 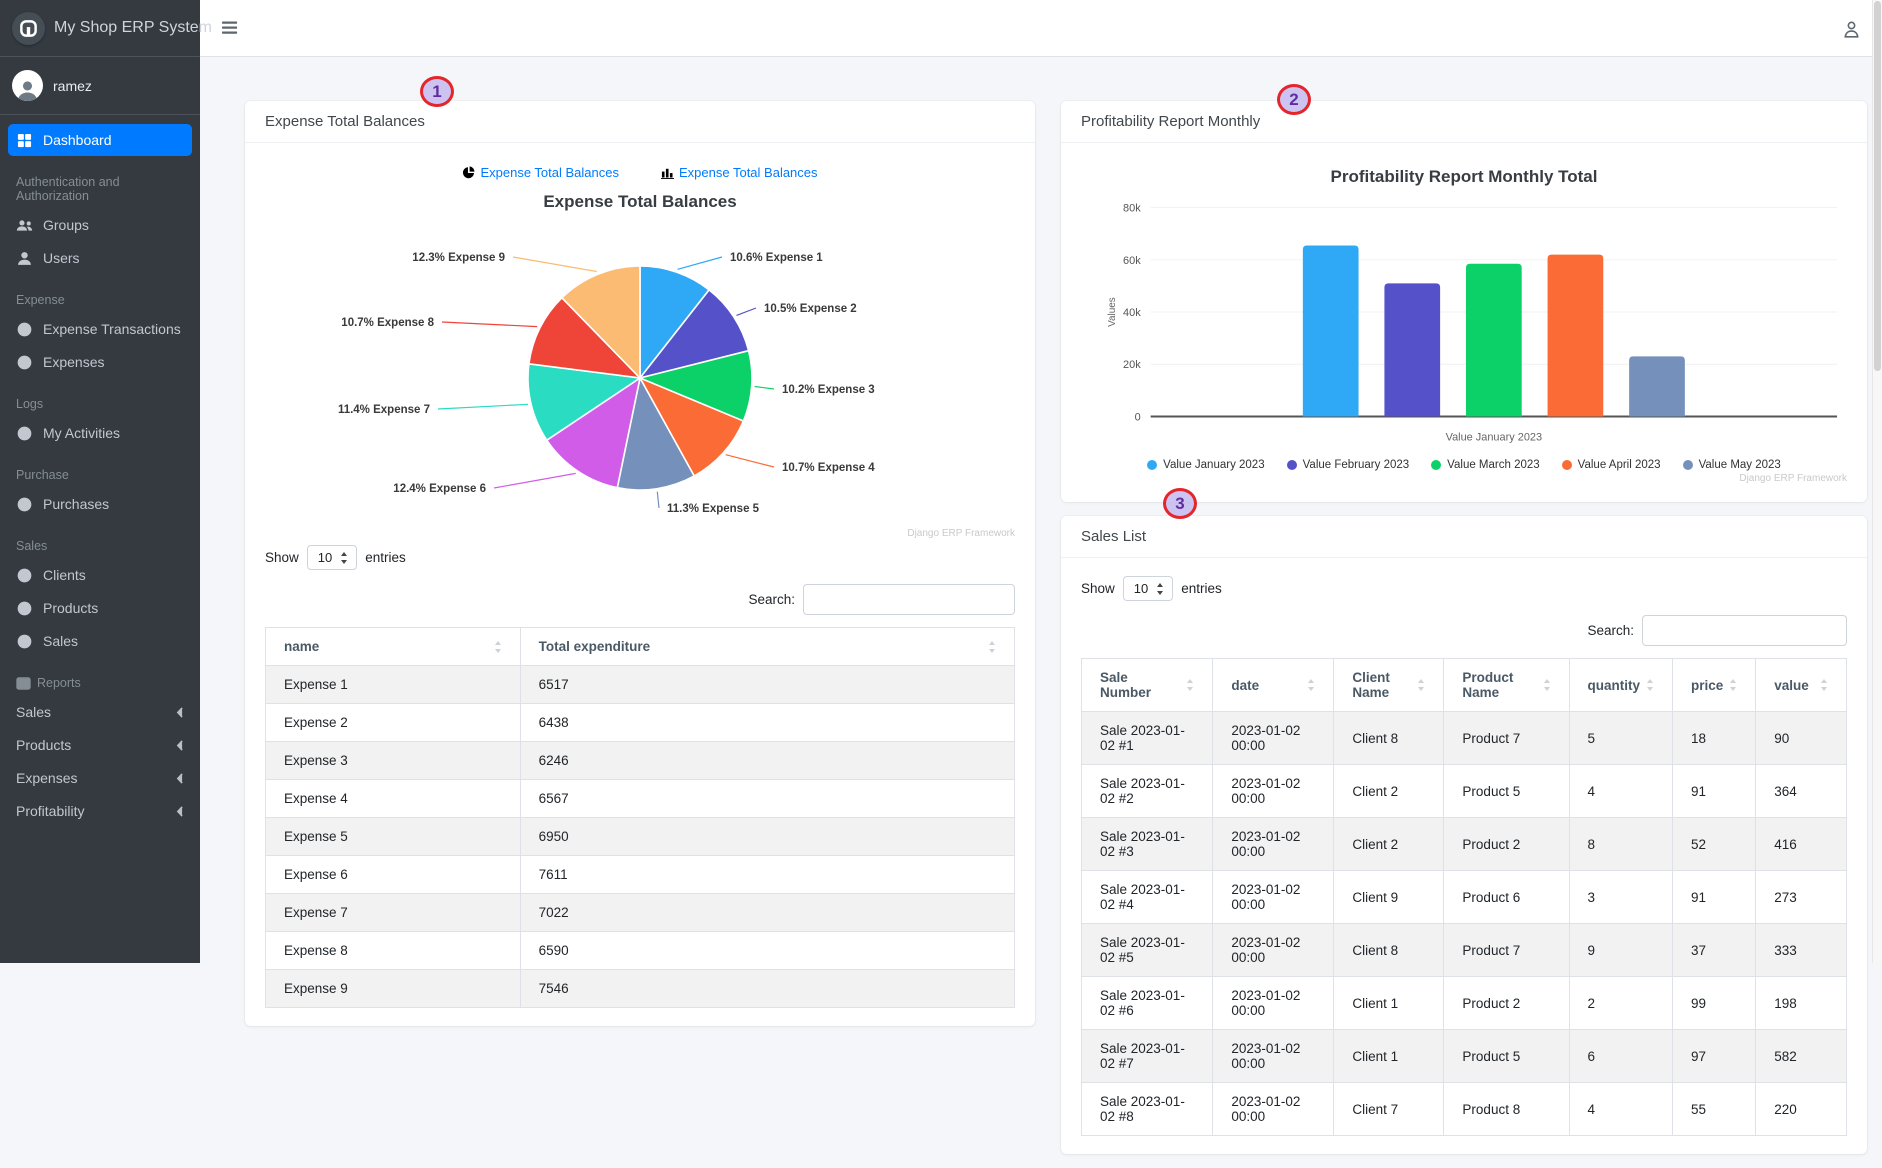 What do you see at coordinates (1152, 465) in the screenshot?
I see `legend-dot-icon` at bounding box center [1152, 465].